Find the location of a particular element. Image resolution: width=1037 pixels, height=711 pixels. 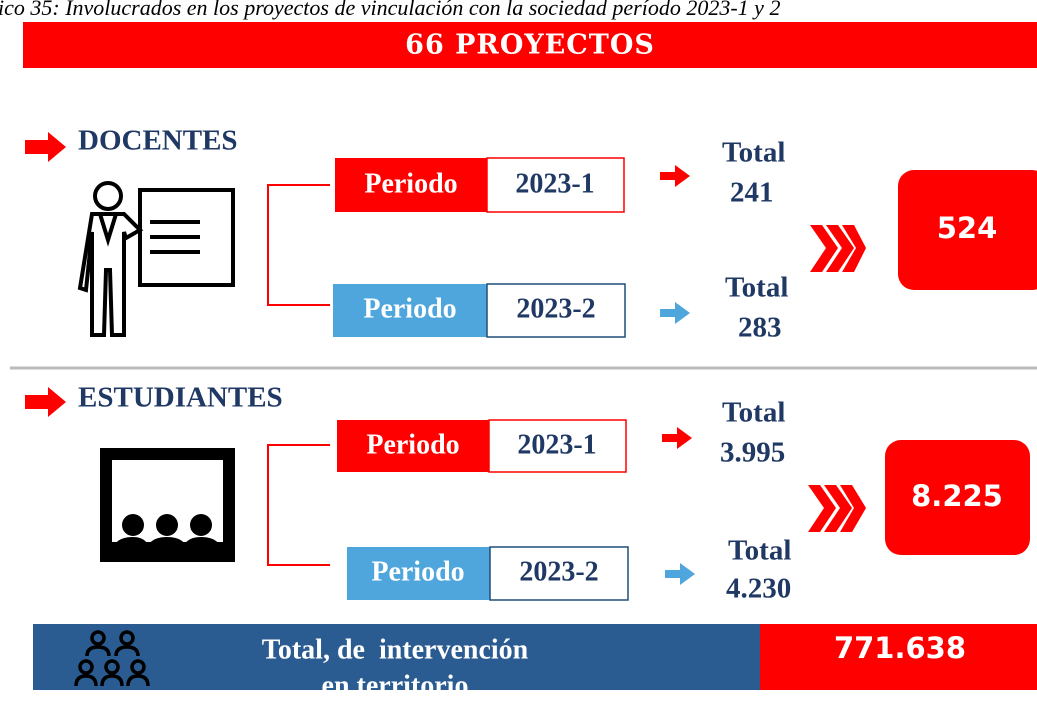

banner-text: 66 PROYECTOS is located at coordinates (530, 45).